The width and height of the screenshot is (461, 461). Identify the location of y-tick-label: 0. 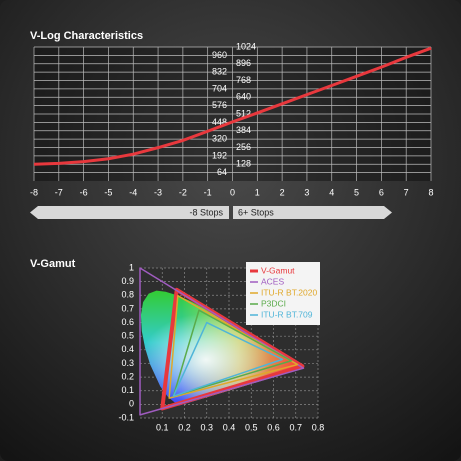
(131, 404).